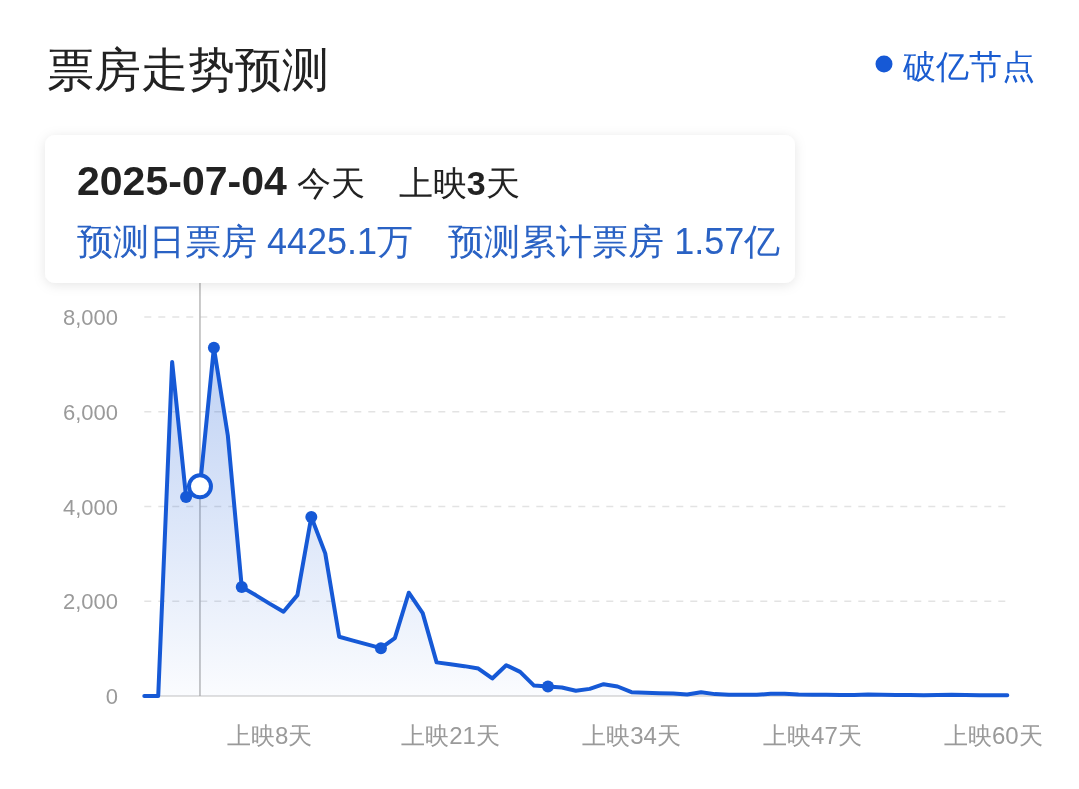 Image resolution: width=1079 pixels, height=789 pixels. Describe the element at coordinates (245, 241) in the screenshot. I see `text: 预测日票房 4425.1万` at that location.